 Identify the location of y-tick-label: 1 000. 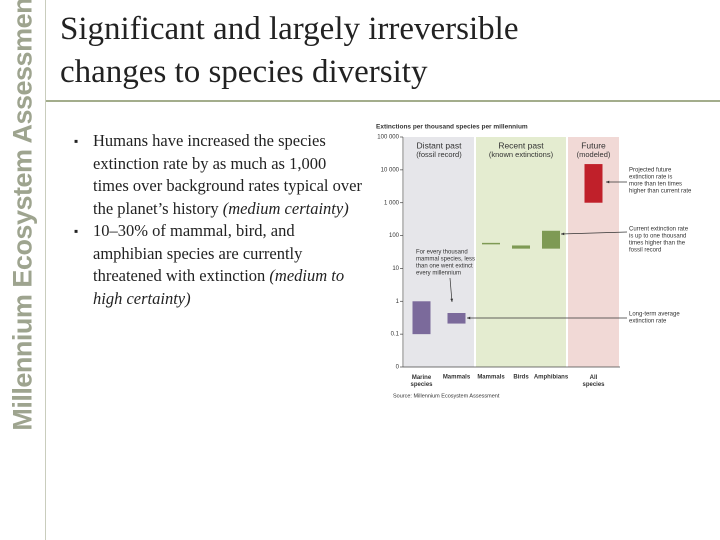
(392, 203).